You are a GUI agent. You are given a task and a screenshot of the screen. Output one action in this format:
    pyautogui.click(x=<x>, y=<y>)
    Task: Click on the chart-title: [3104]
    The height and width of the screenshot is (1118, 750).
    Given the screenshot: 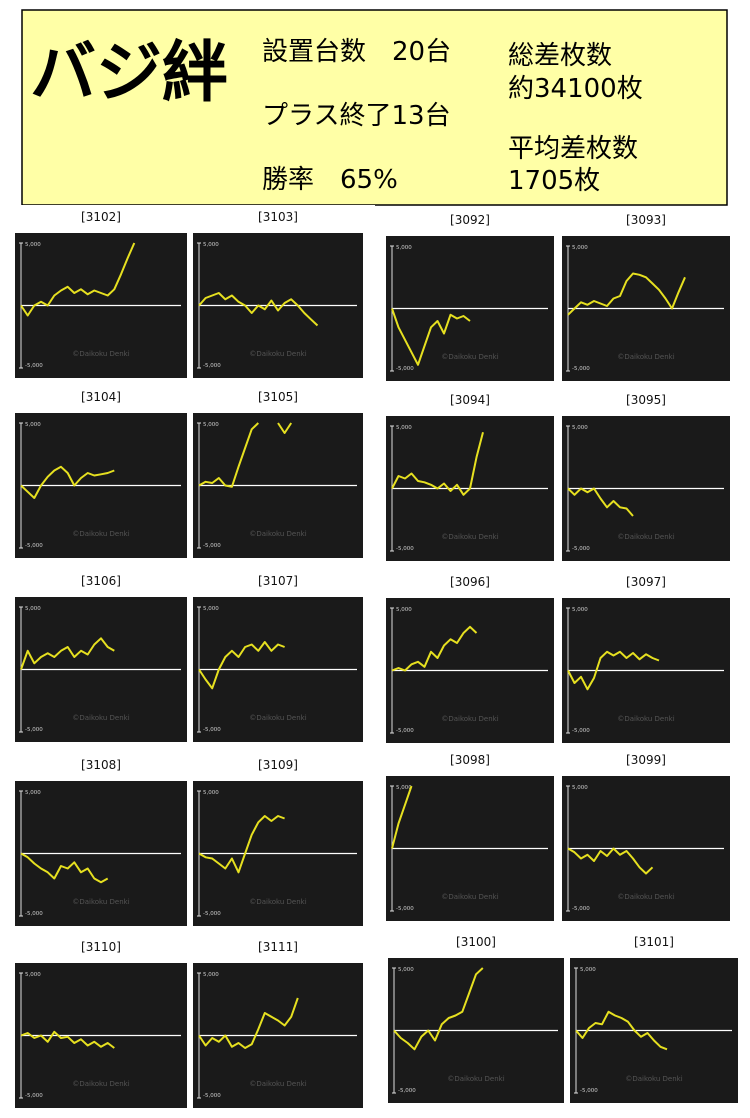 What is the action you would take?
    pyautogui.click(x=101, y=397)
    